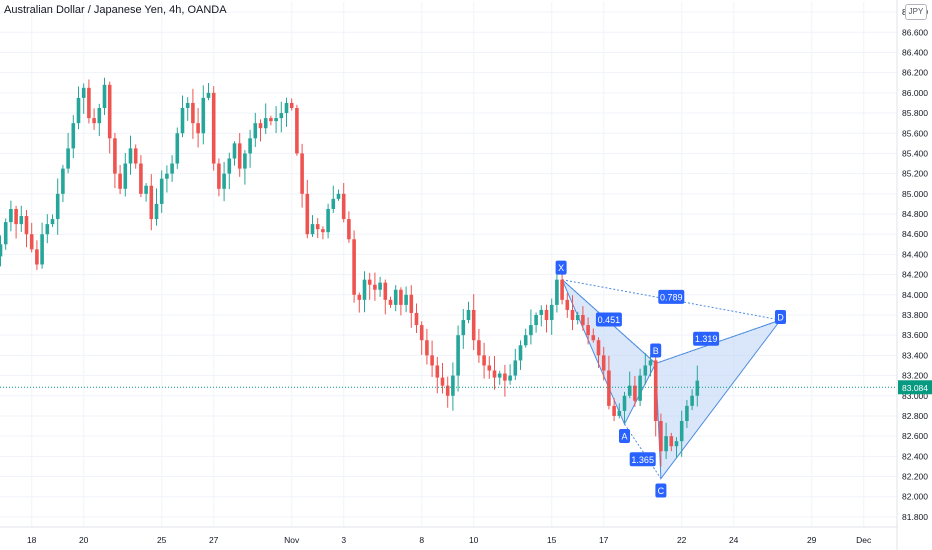 The image size is (932, 550). What do you see at coordinates (343, 540) in the screenshot?
I see `time-tick-label: 3` at bounding box center [343, 540].